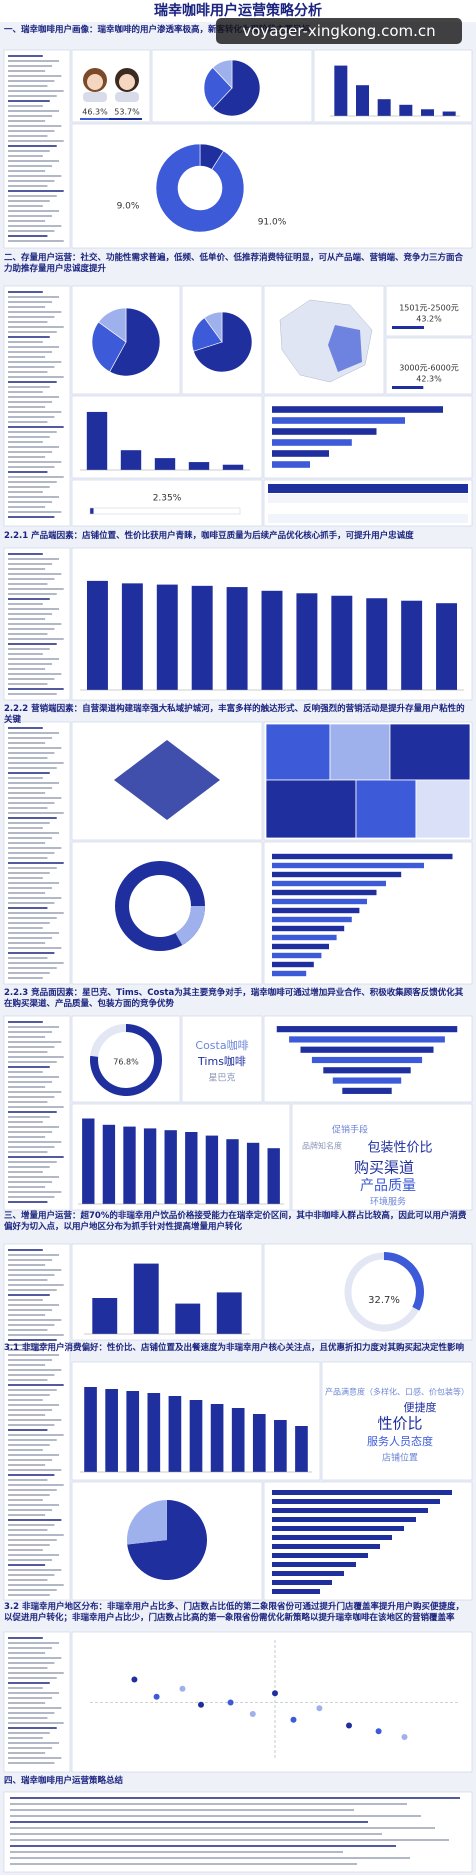 This screenshot has height=1875, width=476. Describe the element at coordinates (350, 1130) in the screenshot. I see `label: 促销手段` at that location.